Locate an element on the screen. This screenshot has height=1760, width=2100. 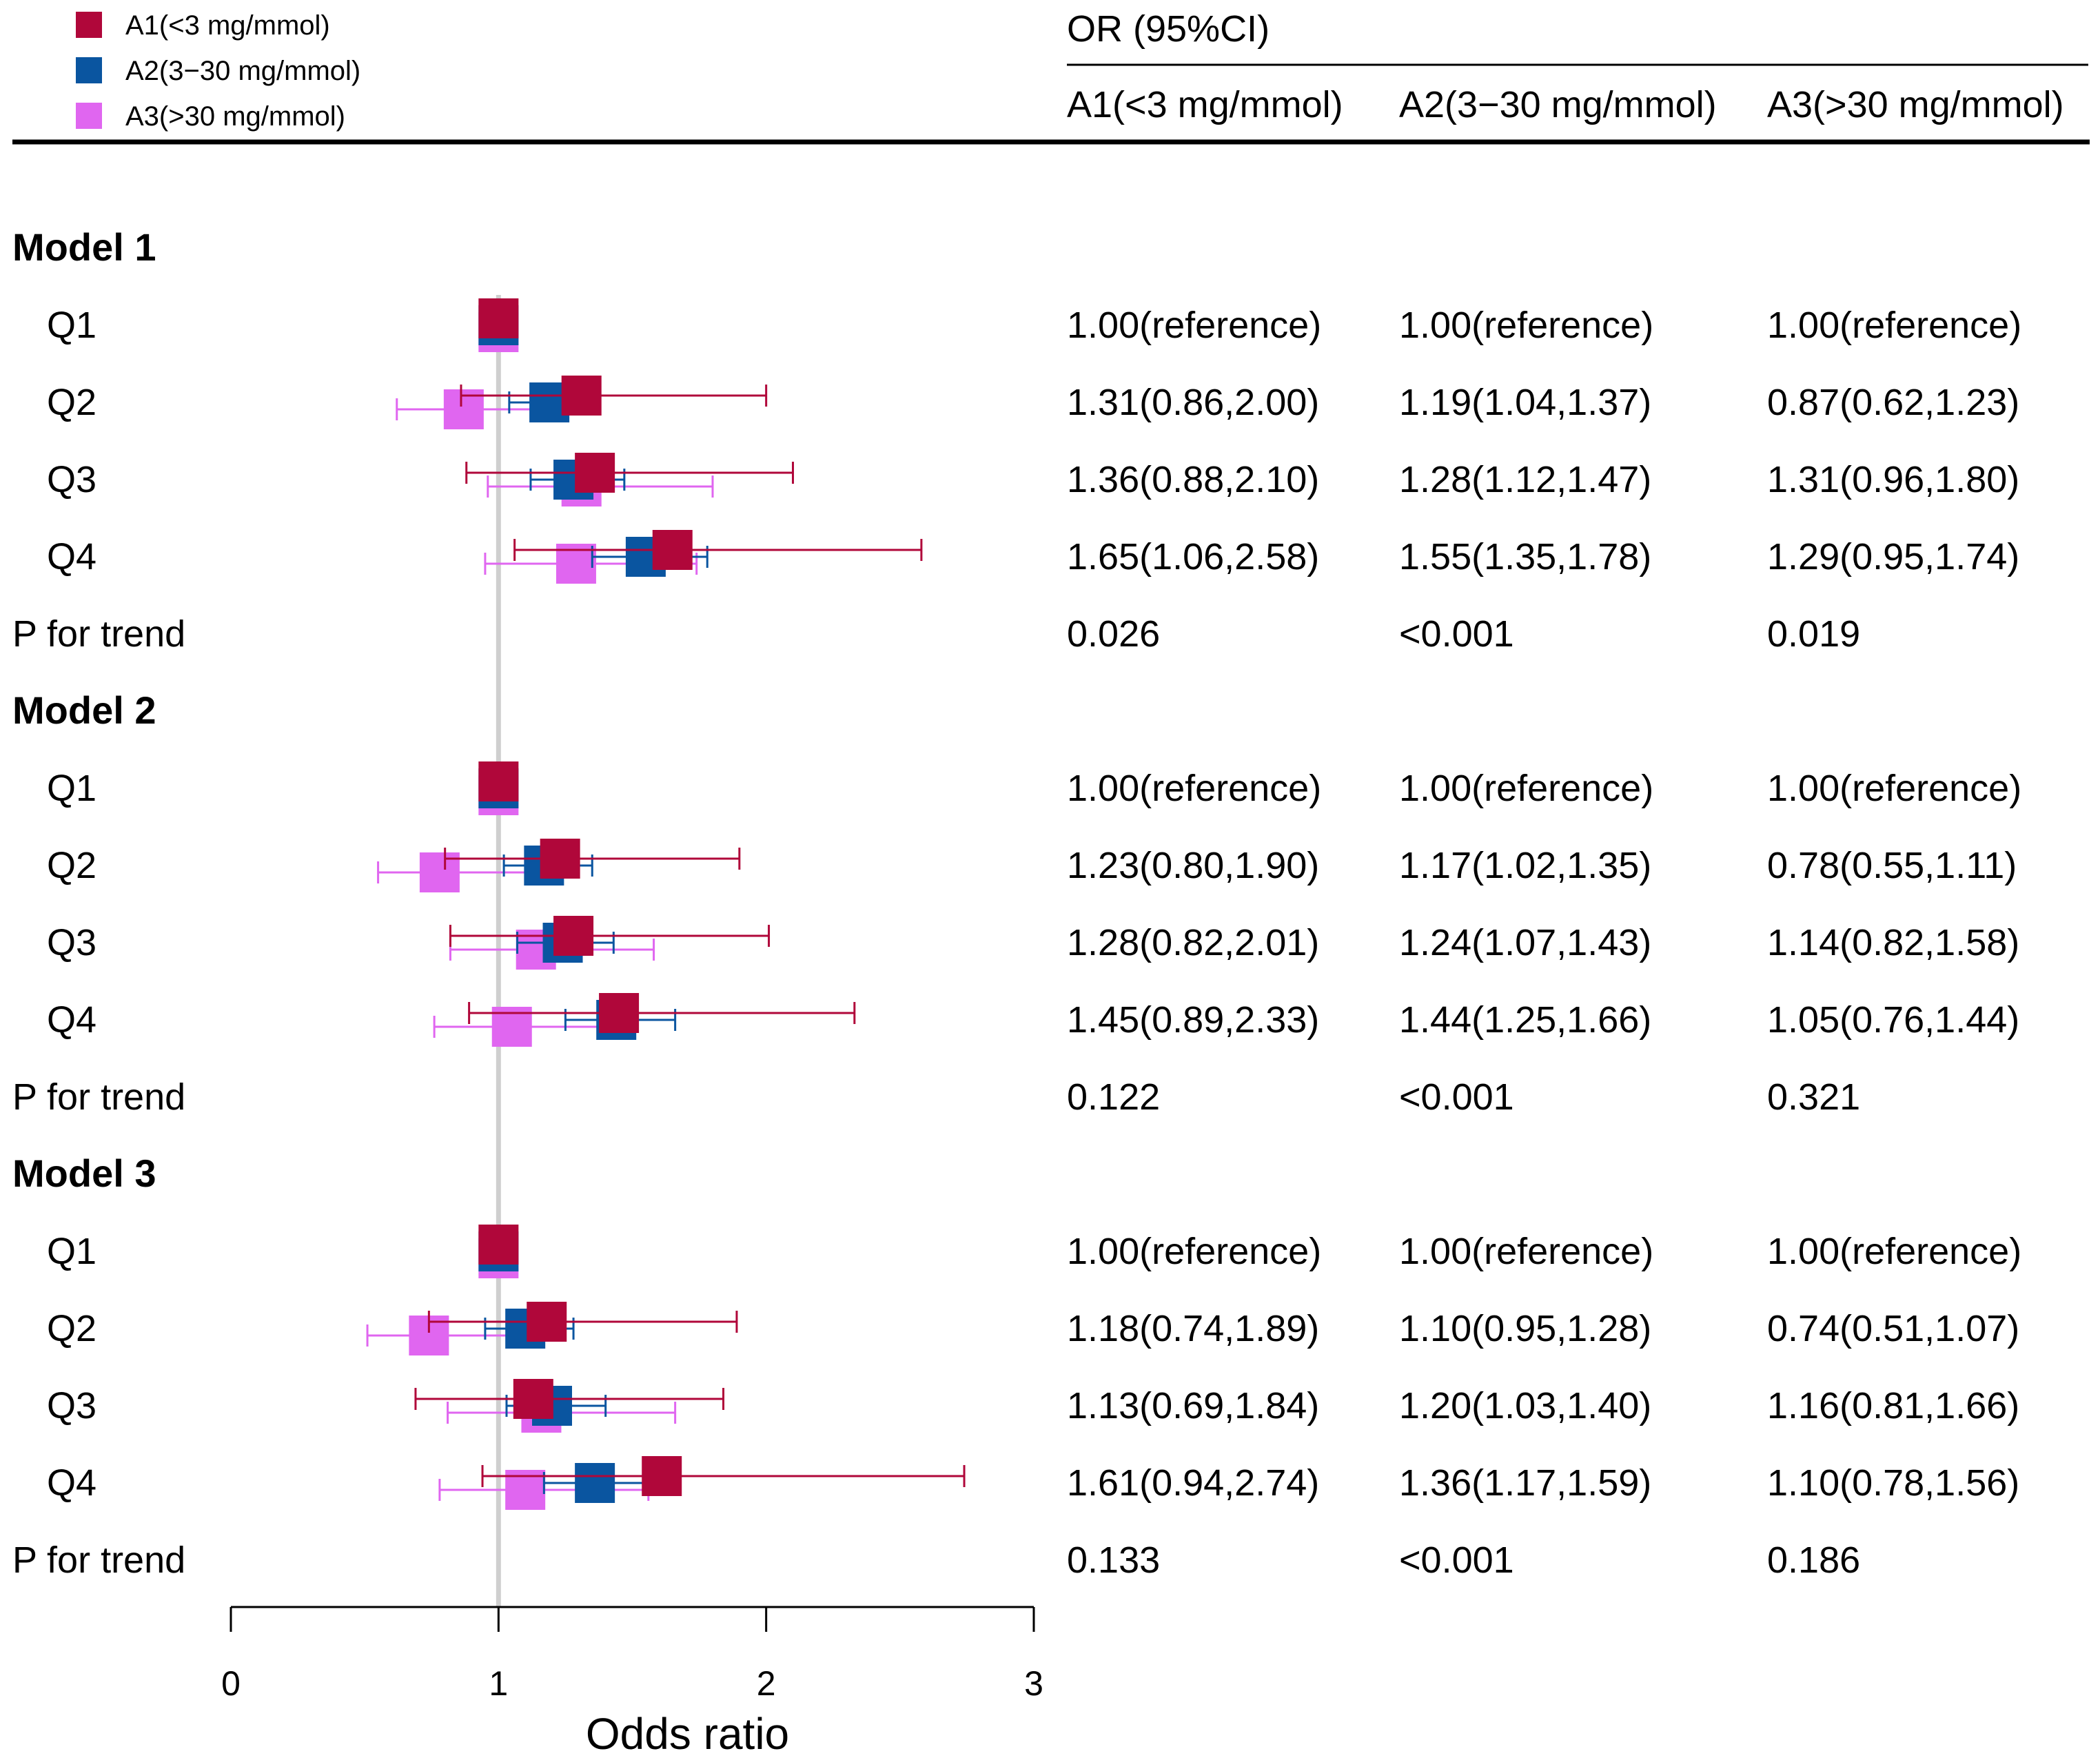
model-heading: Model 3 is located at coordinates (84, 1173).